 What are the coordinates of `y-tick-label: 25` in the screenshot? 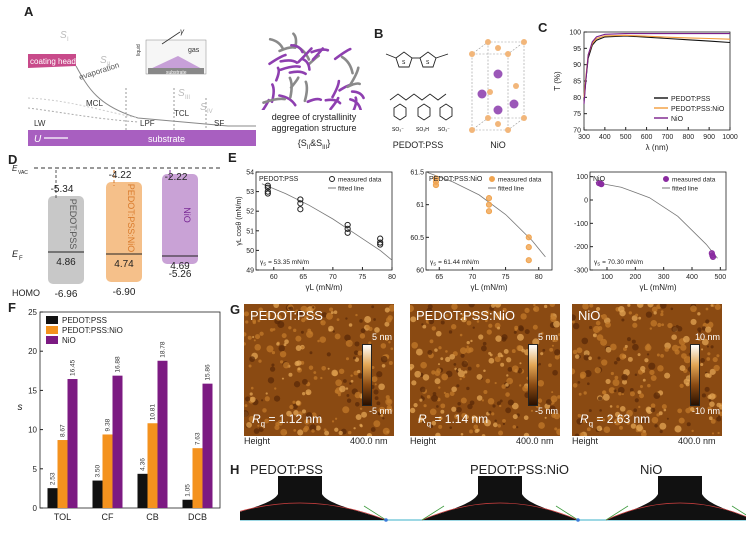 It's located at (32, 312).